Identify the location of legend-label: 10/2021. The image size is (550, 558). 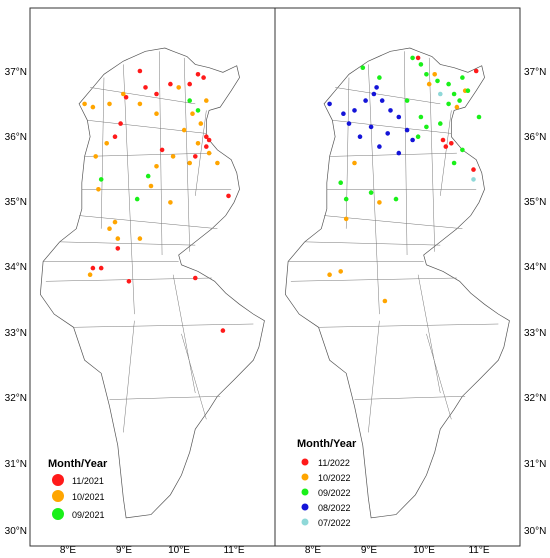
(88, 497).